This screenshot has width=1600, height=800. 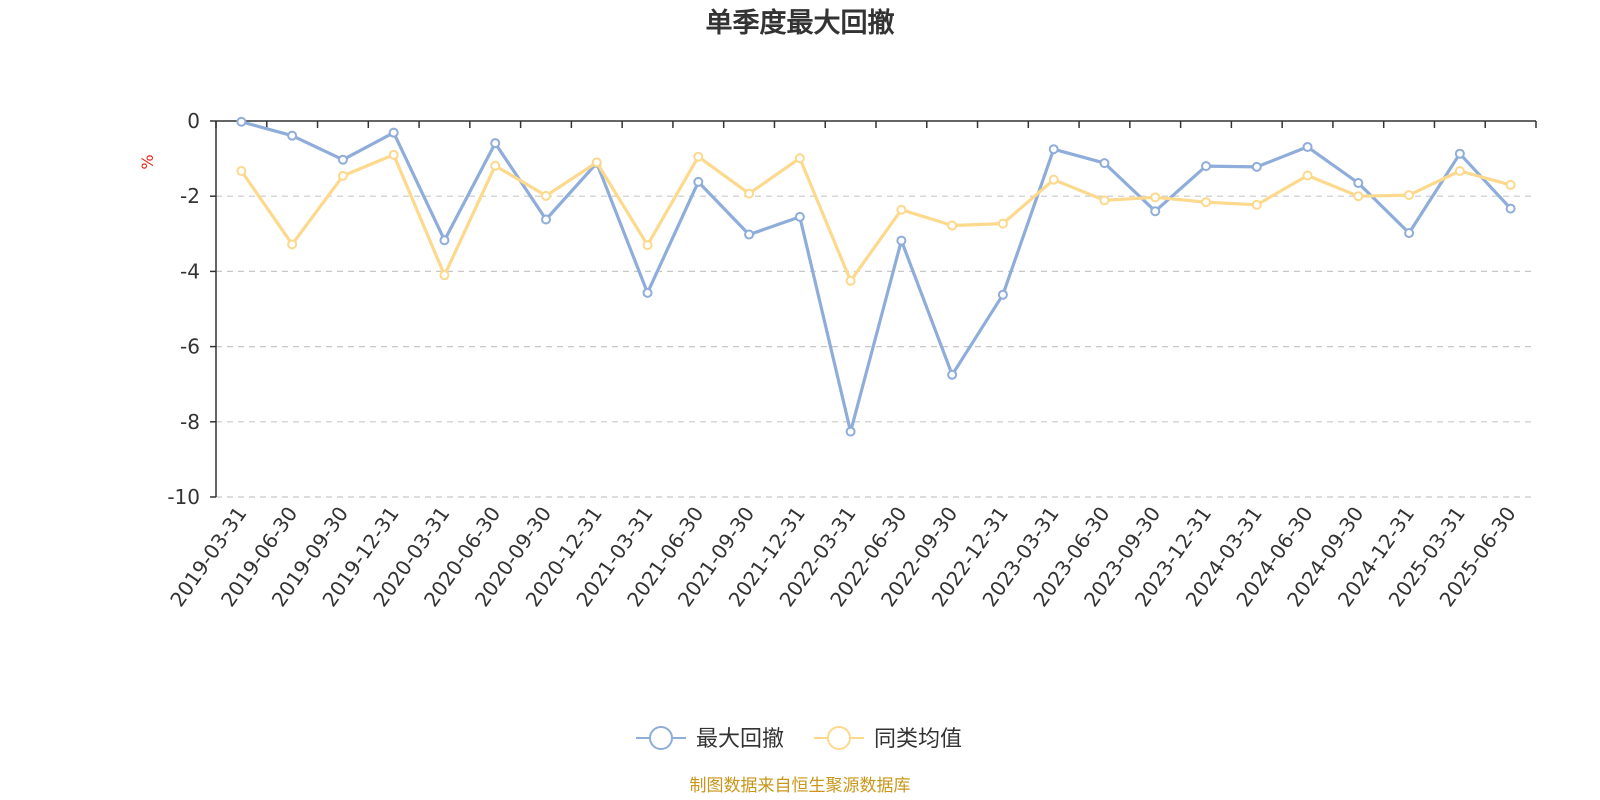 I want to click on legend-item: 同类均值, so click(x=888, y=739).